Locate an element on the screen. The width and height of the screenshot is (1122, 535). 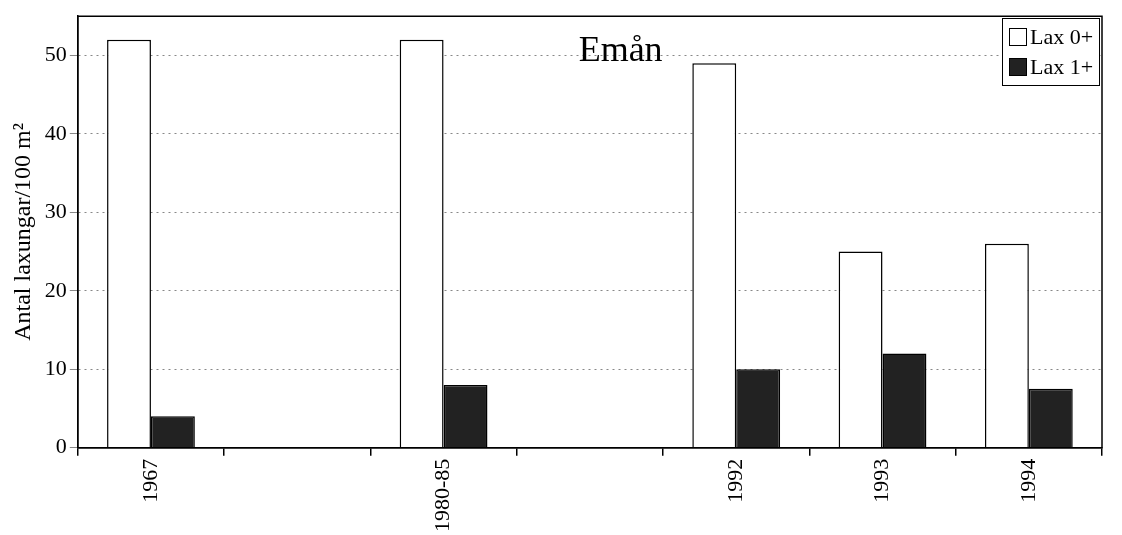
y-tick-label: 30 is located at coordinates (55, 211).